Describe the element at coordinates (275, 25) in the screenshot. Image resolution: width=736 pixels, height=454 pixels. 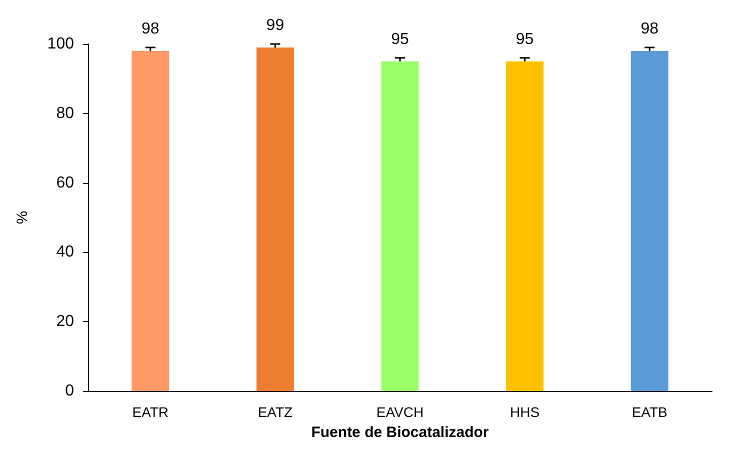
I see `data-label: 99` at that location.